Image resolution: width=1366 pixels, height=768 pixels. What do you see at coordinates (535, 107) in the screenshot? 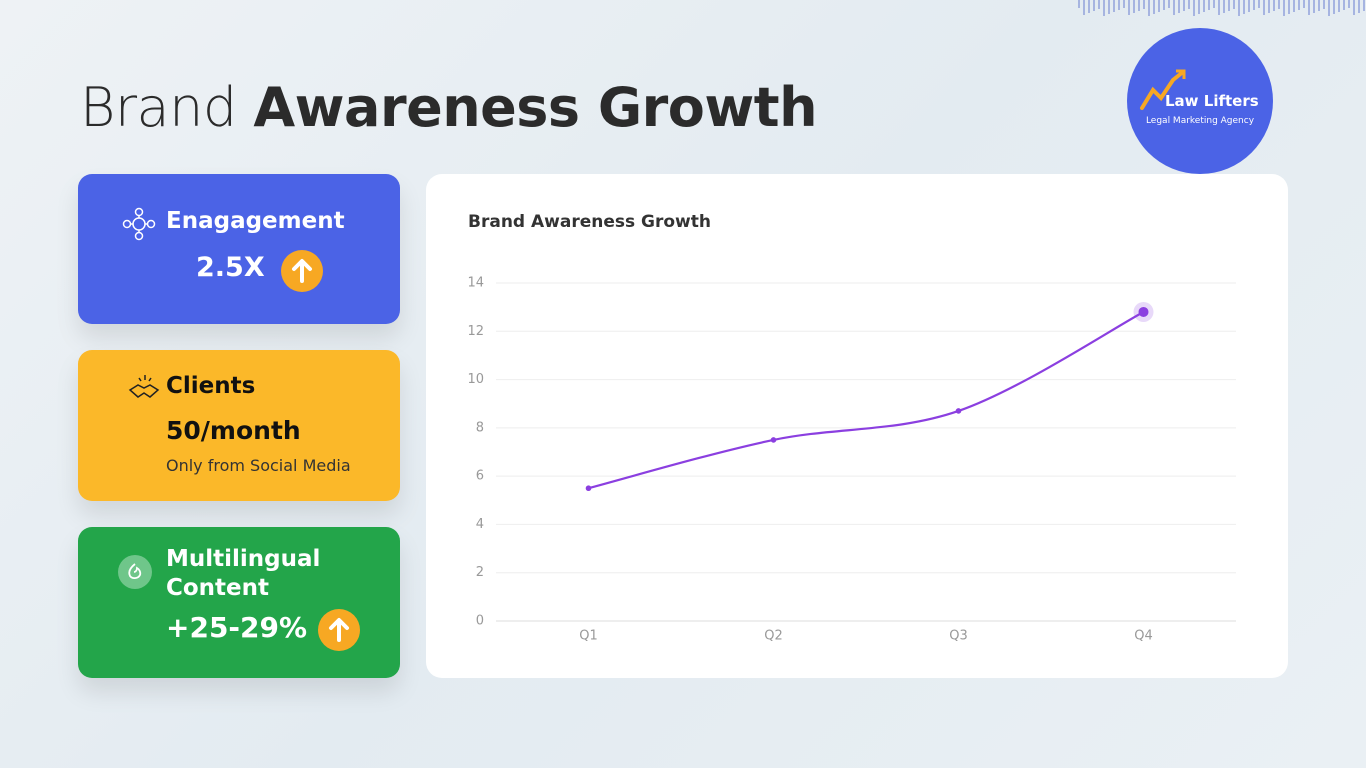
I see `title-bold: Awareness Growth` at bounding box center [535, 107].